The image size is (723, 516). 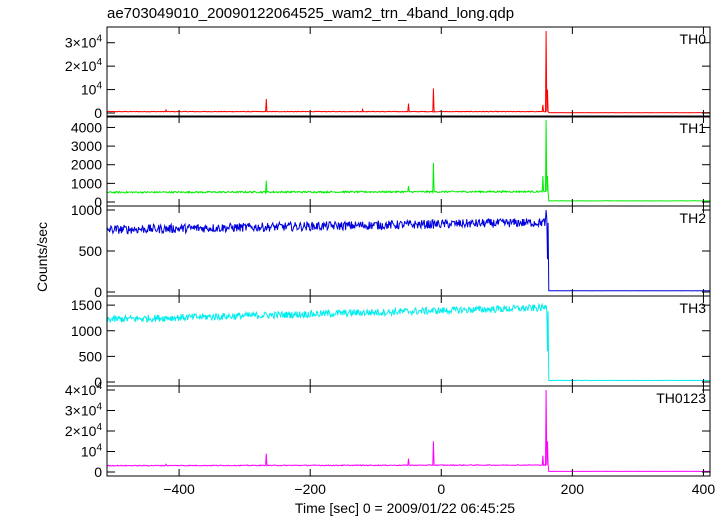 What do you see at coordinates (86, 305) in the screenshot?
I see `y-tick-label: 1500` at bounding box center [86, 305].